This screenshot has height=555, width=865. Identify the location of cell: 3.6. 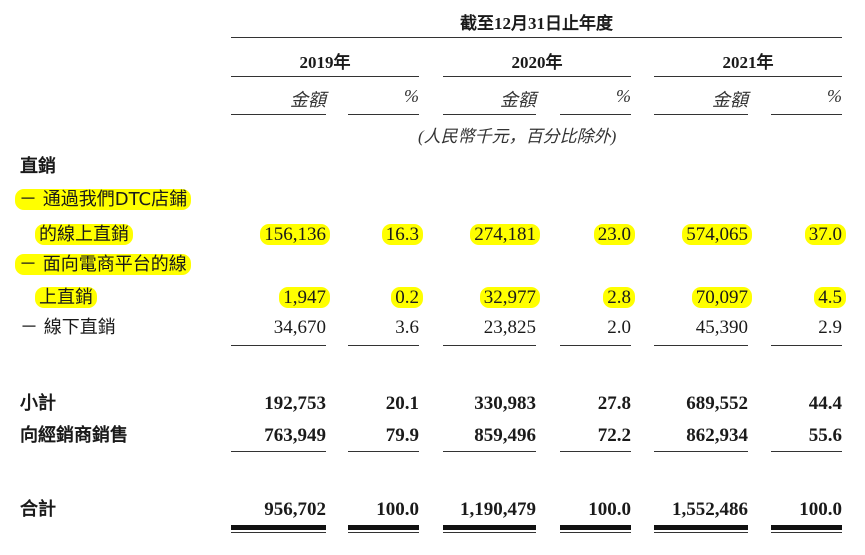
(407, 327).